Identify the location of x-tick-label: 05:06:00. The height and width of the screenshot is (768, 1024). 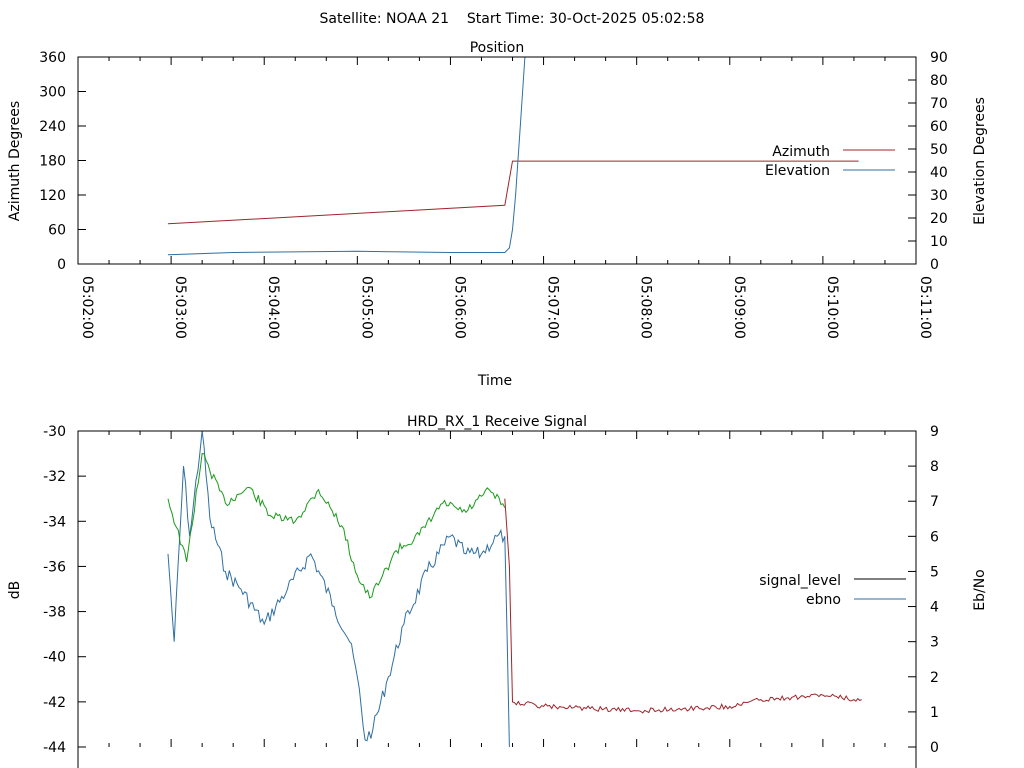
(459, 307).